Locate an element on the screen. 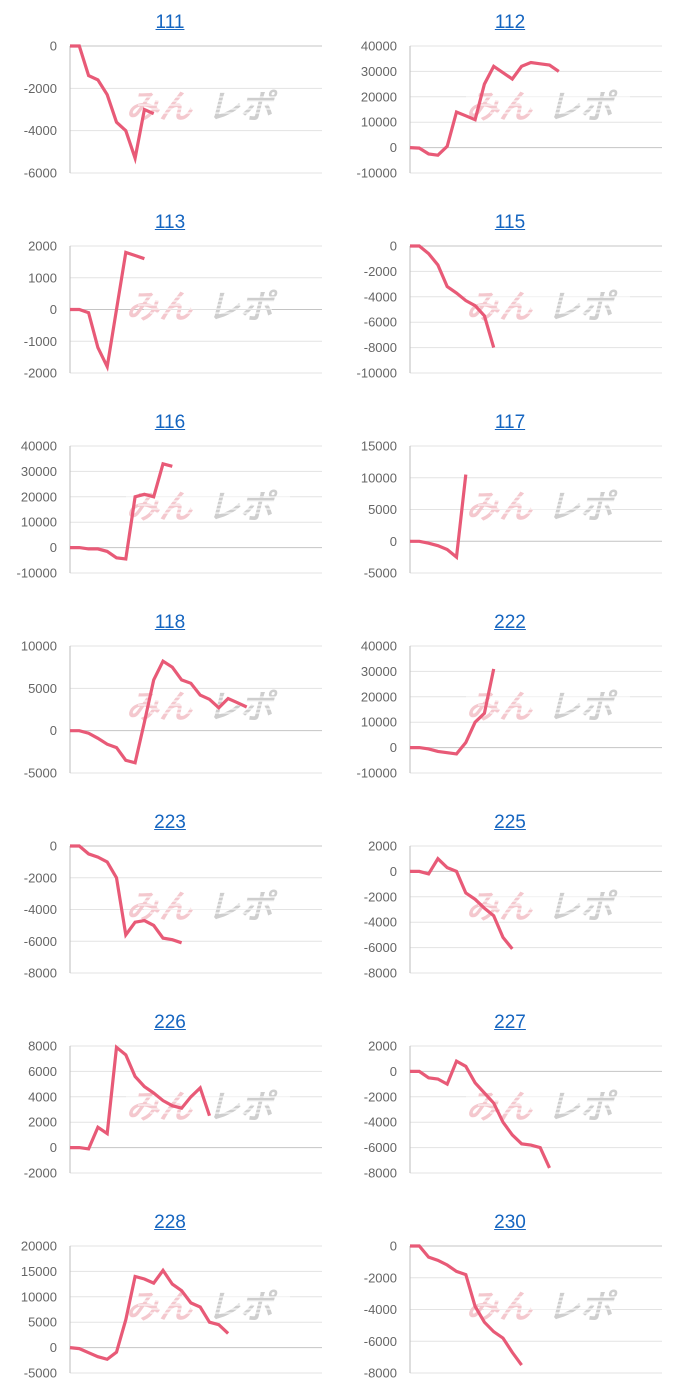  line-chart: -2000 0 2000 4000 6000 8000 みん レポ is located at coordinates (173, 1110).